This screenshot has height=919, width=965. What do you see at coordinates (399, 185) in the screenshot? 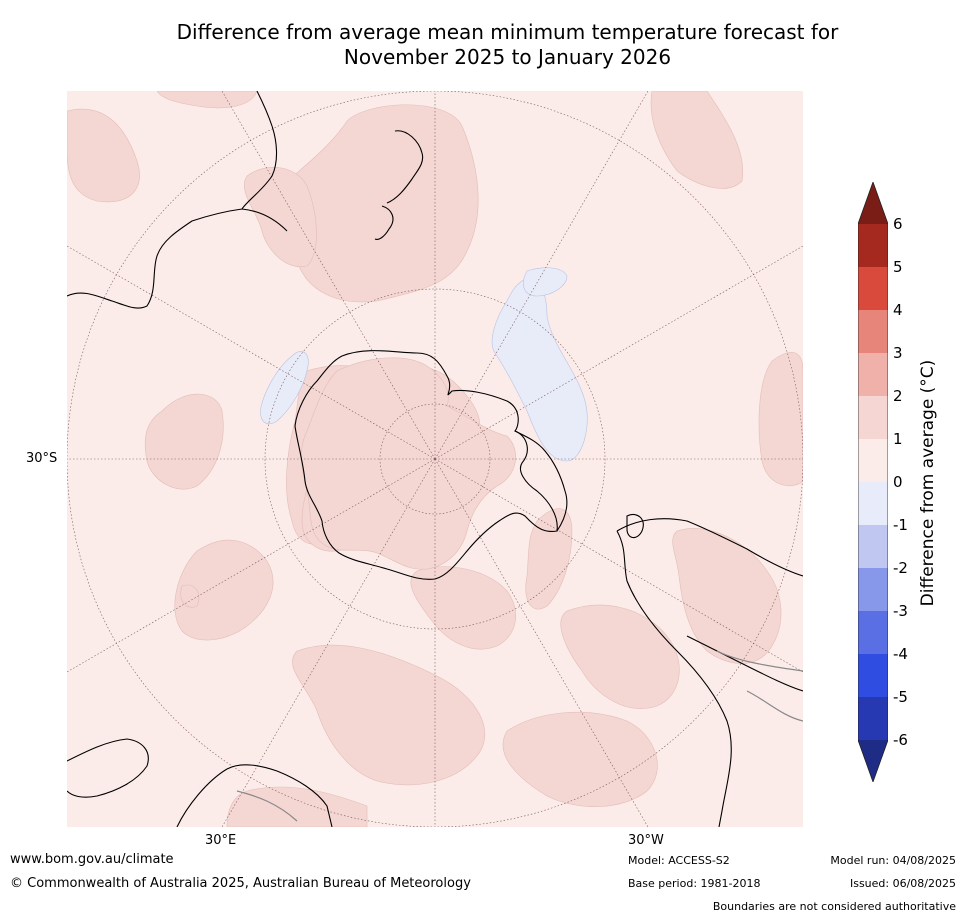
I see `new-zealand-coast` at bounding box center [399, 185].